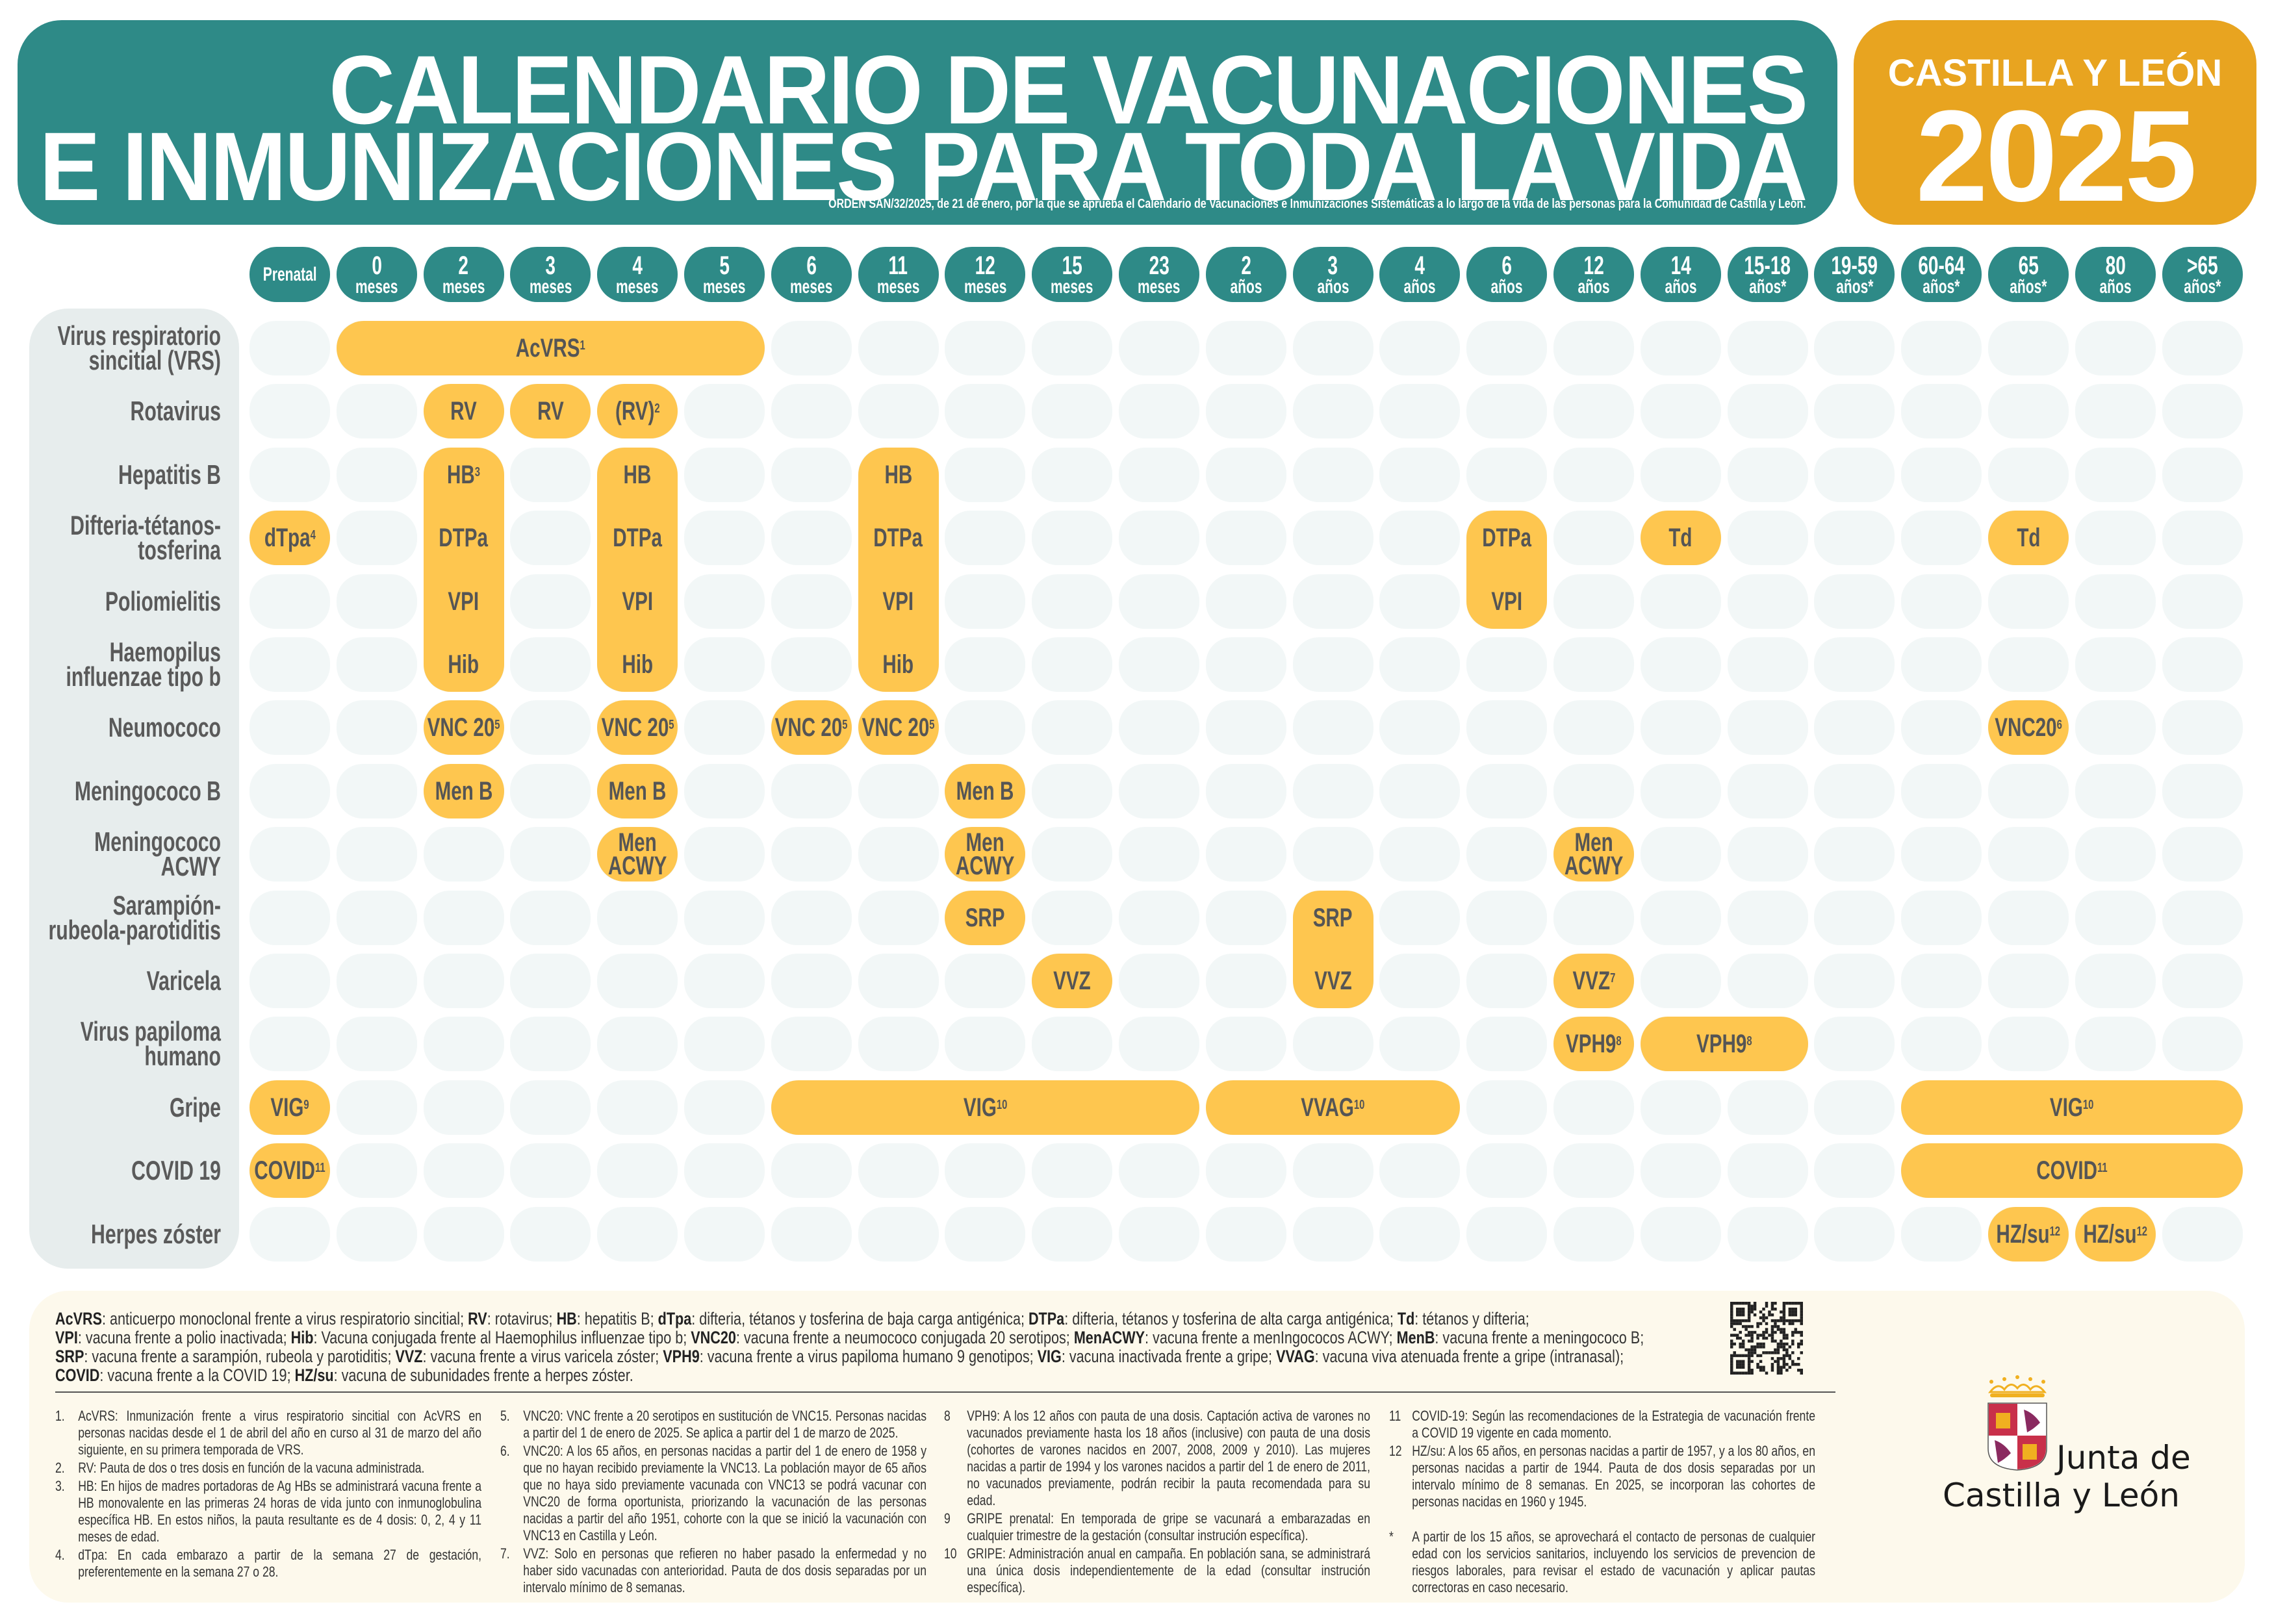  I want to click on column-header: 14 años, so click(1680, 274).